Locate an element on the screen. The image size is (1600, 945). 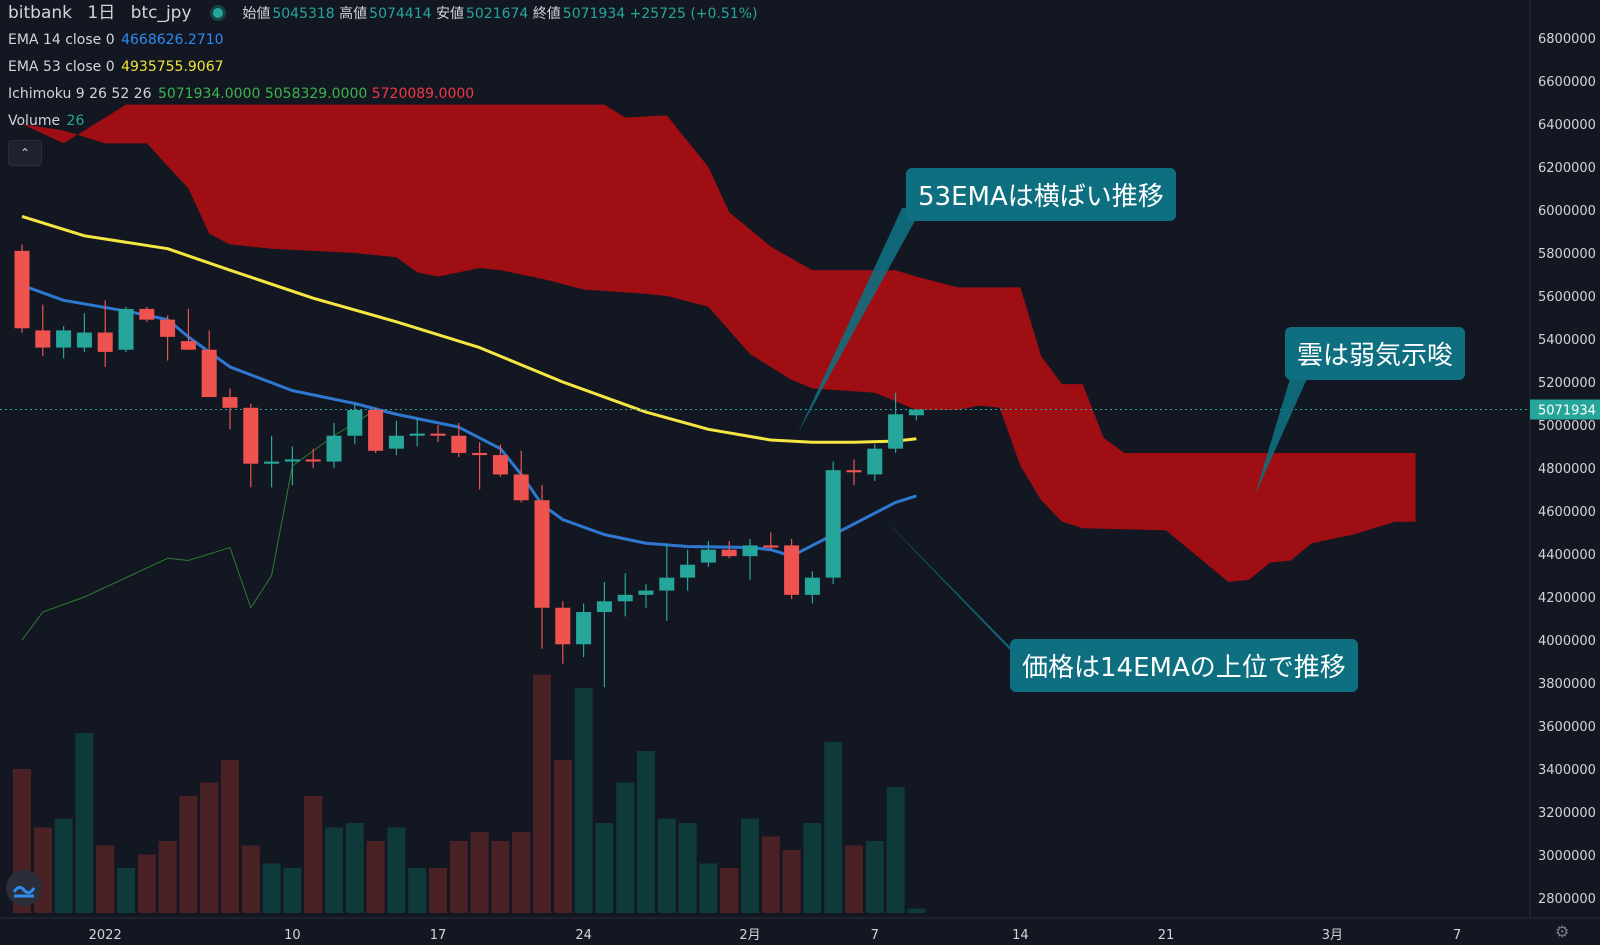
collapse-legend-button: ⌃ is located at coordinates (25, 153).